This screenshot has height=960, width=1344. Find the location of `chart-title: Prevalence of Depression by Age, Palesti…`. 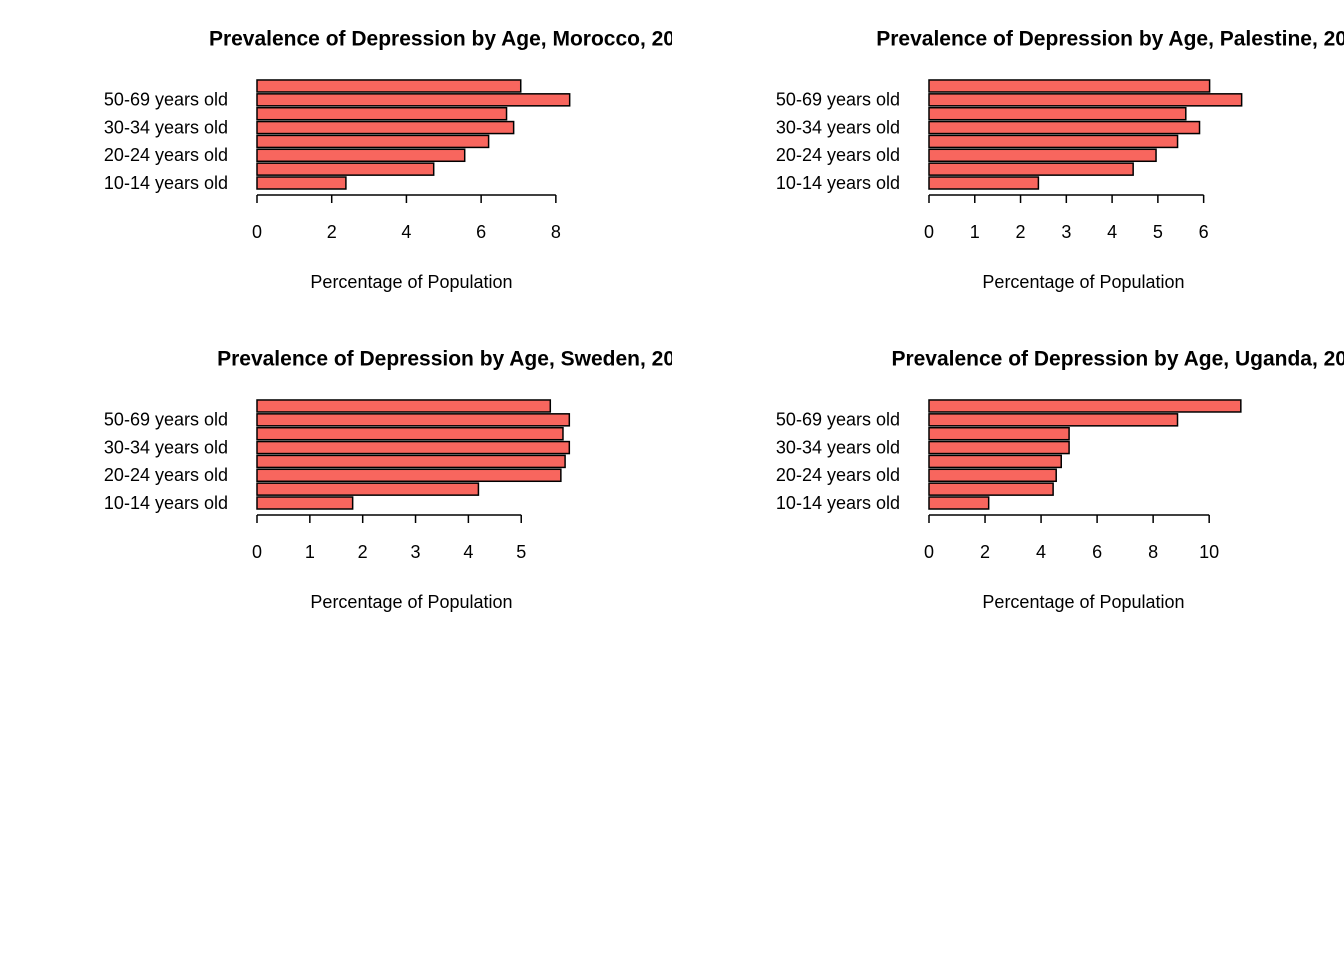

chart-title: Prevalence of Depression by Age, Palesti… is located at coordinates (1110, 39).